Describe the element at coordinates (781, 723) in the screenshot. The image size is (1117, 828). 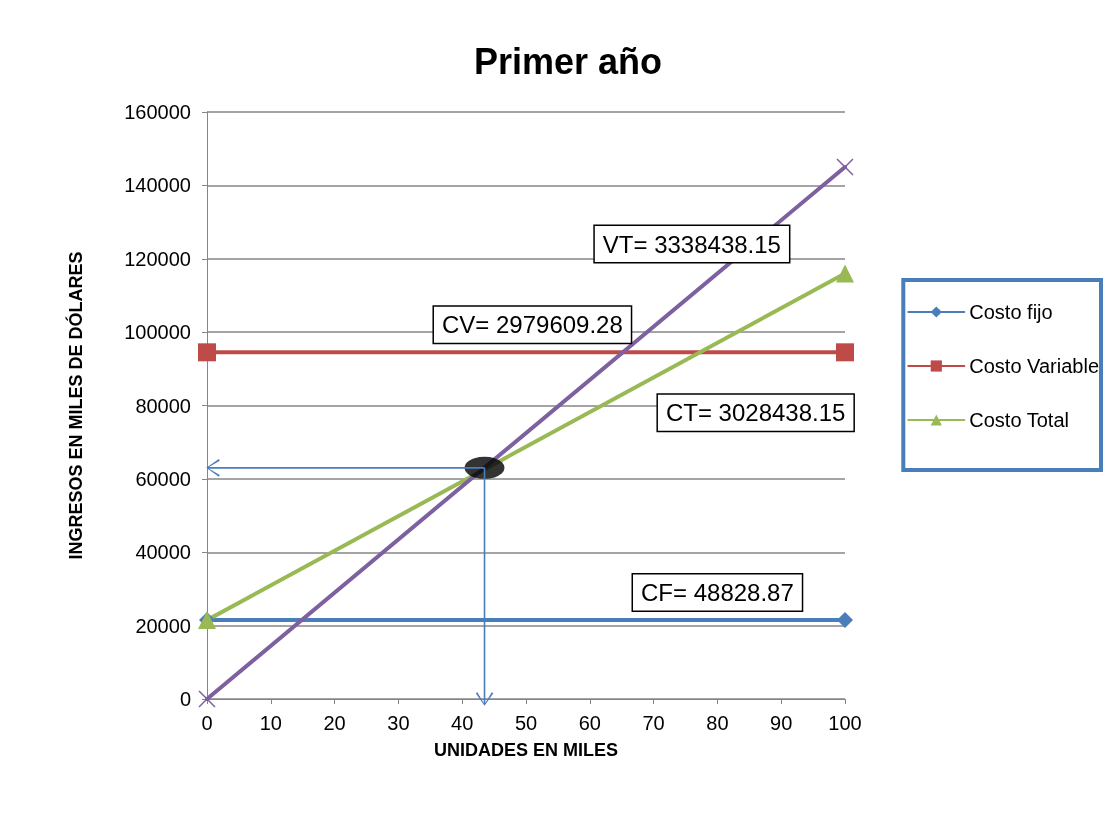
I see `x-tick-label: 90` at that location.